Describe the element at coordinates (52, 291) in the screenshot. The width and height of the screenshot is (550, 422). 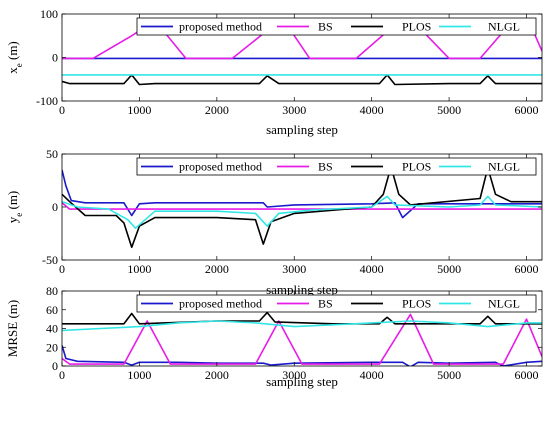
I see `y-tick-label: 80` at that location.